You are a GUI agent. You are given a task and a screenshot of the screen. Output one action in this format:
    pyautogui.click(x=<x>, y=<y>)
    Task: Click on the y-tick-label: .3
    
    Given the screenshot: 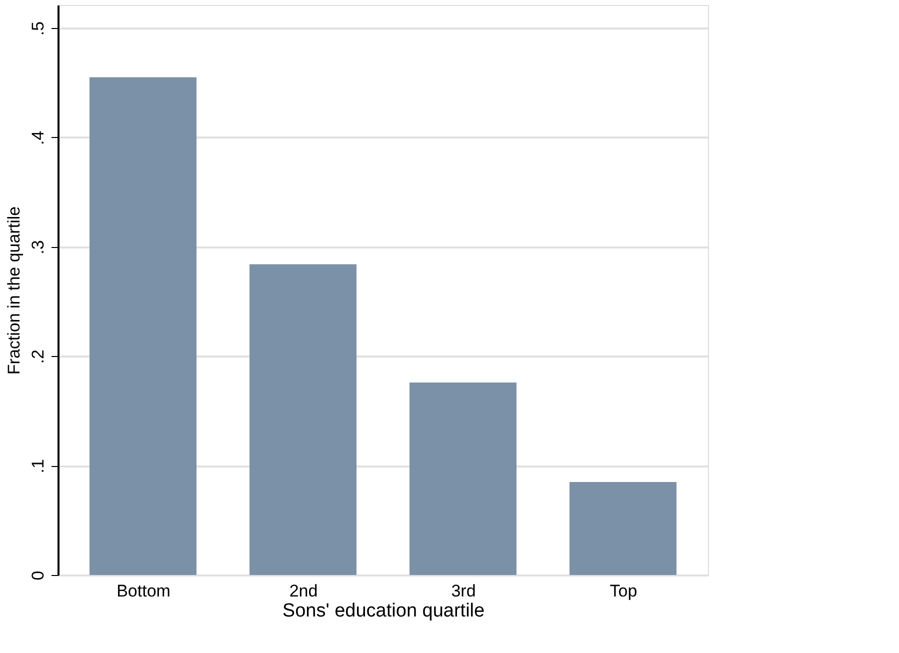 What is the action you would take?
    pyautogui.click(x=38, y=247)
    